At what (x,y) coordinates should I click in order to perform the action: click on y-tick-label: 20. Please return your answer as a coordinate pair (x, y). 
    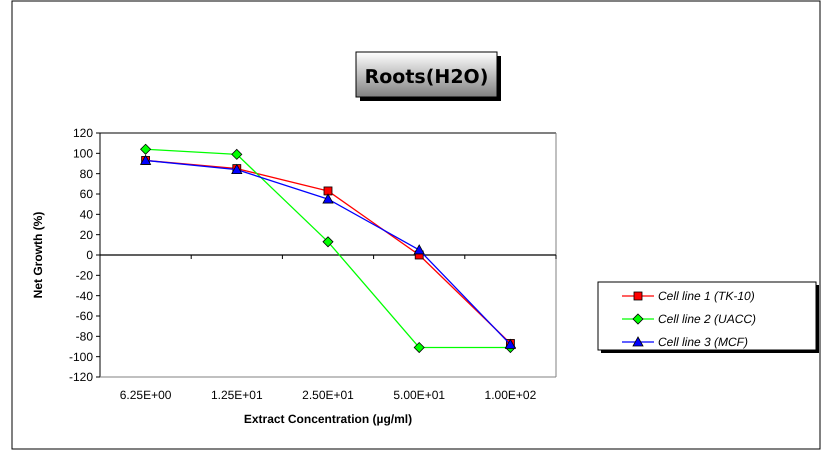
    Looking at the image, I should click on (87, 235).